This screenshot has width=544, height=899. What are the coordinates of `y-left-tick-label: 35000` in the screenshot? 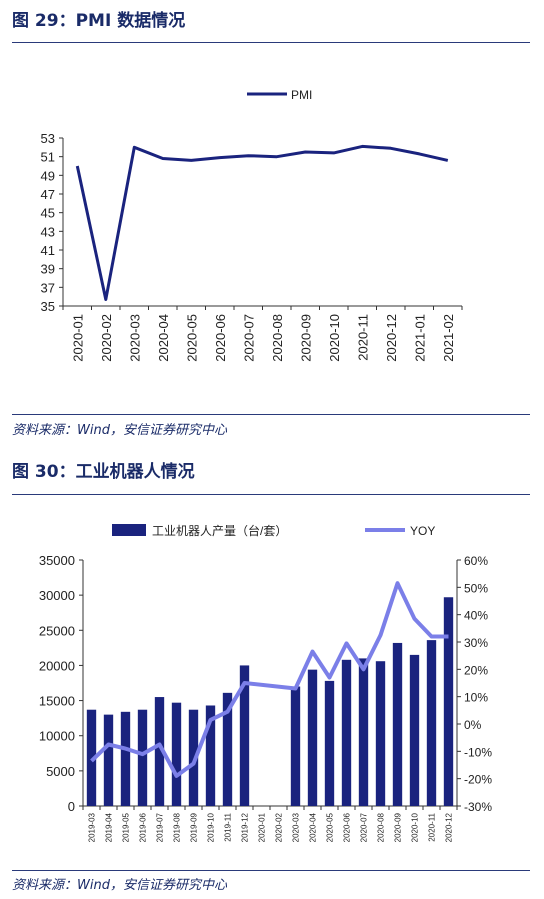 It's located at (57, 560).